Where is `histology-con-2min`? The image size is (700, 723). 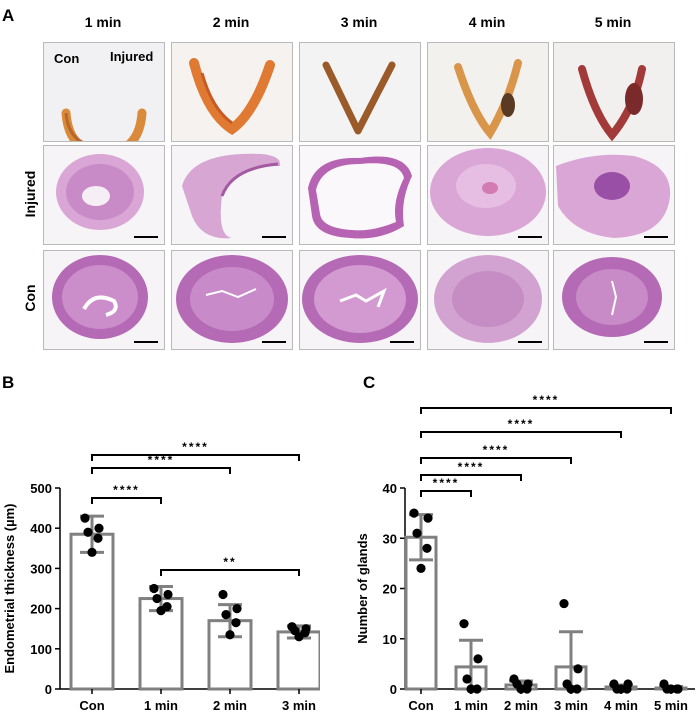
histology-con-2min is located at coordinates (232, 300).